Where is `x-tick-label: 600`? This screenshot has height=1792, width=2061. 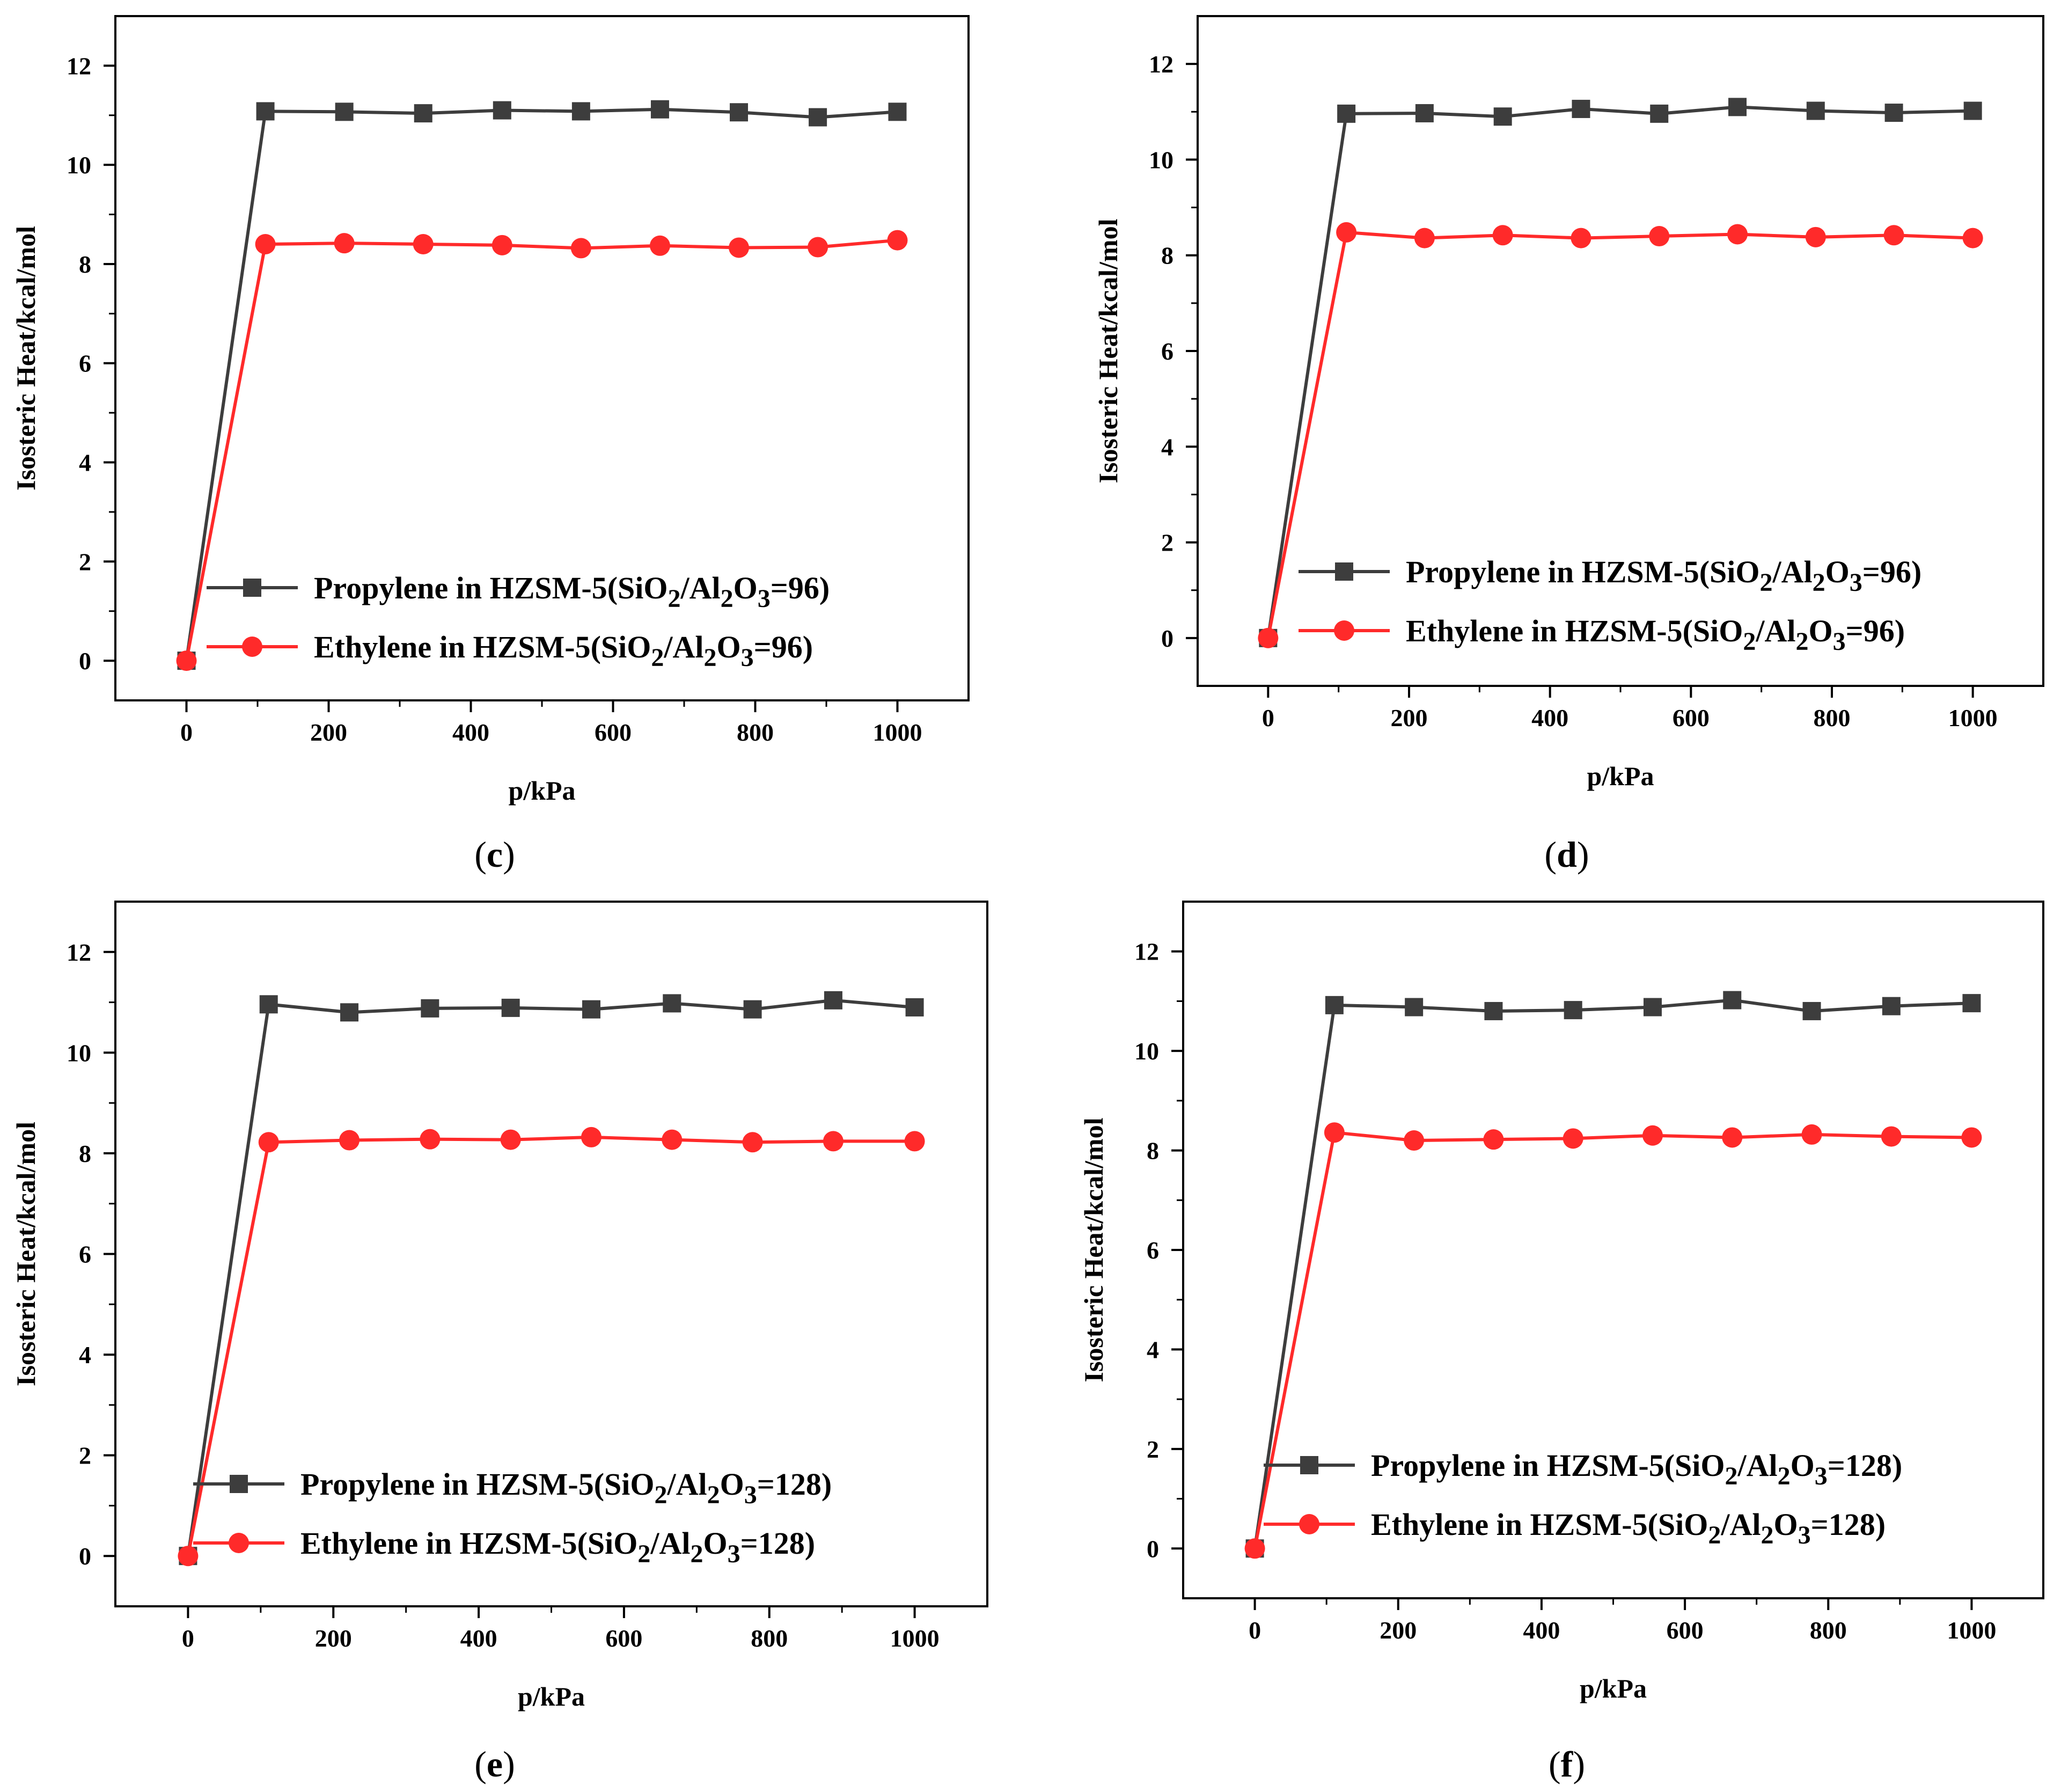
x-tick-label: 600 is located at coordinates (613, 732).